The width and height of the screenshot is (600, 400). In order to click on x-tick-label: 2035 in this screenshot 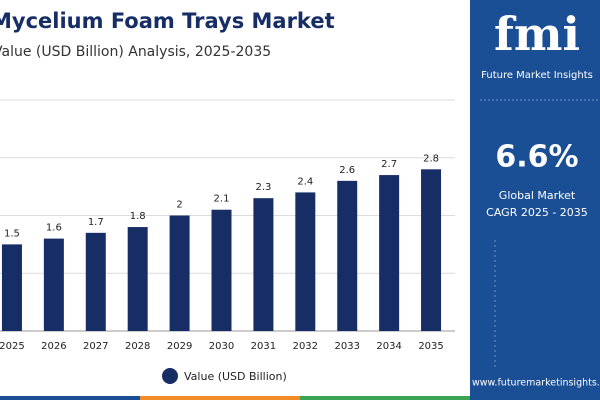, I will do `click(430, 346)`.